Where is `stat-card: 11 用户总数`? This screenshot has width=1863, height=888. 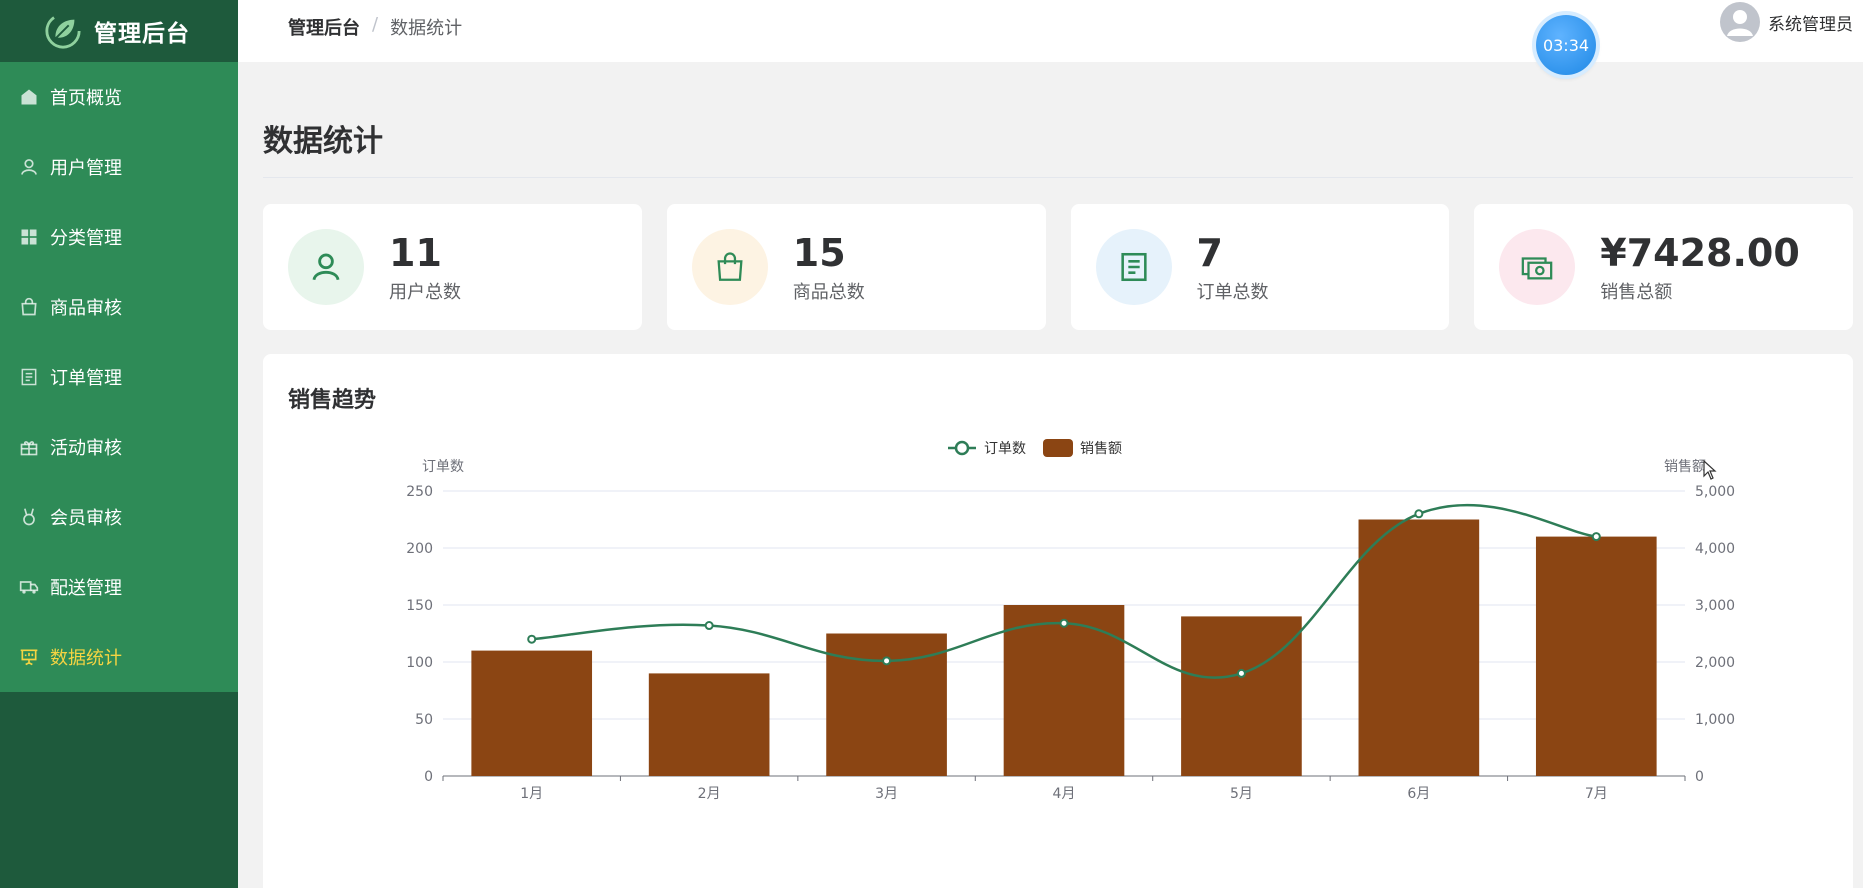 stat-card: 11 用户总数 is located at coordinates (452, 267).